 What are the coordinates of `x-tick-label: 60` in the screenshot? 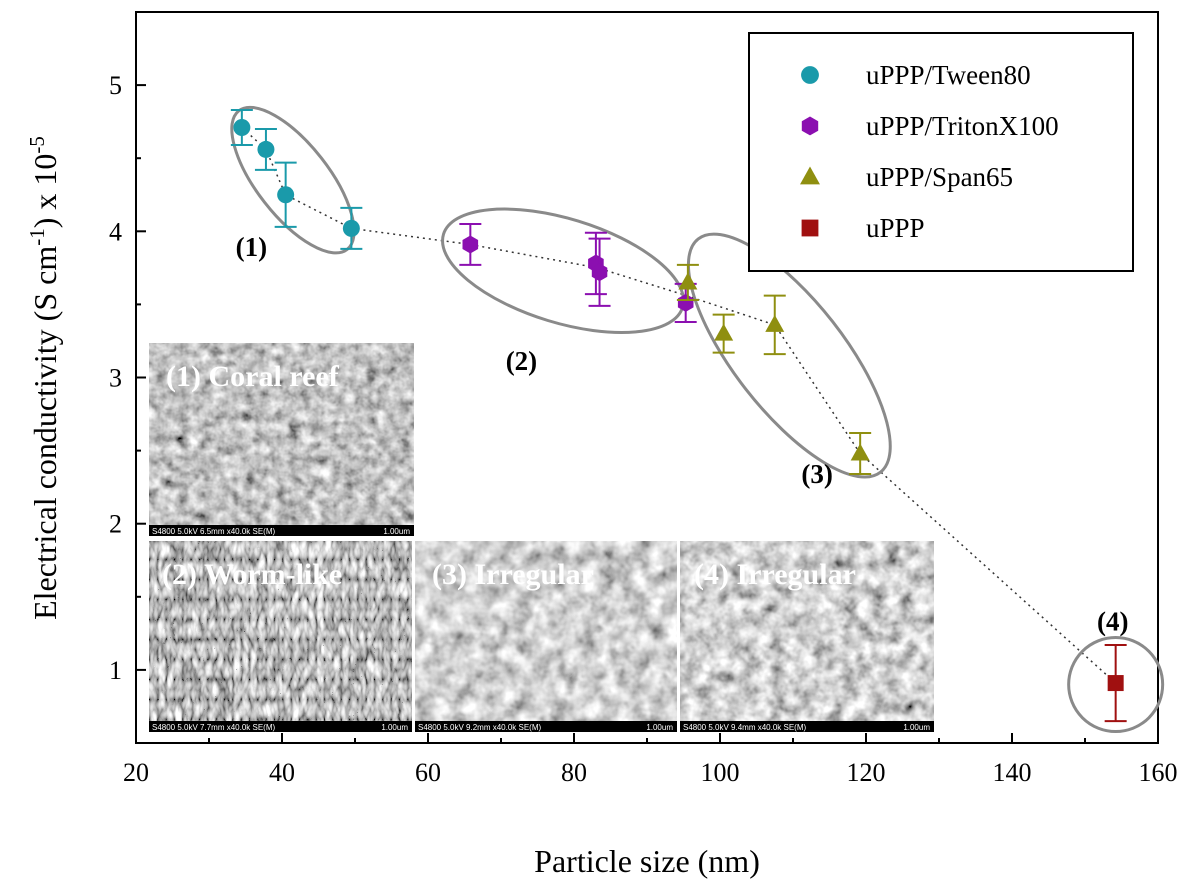 It's located at (428, 772).